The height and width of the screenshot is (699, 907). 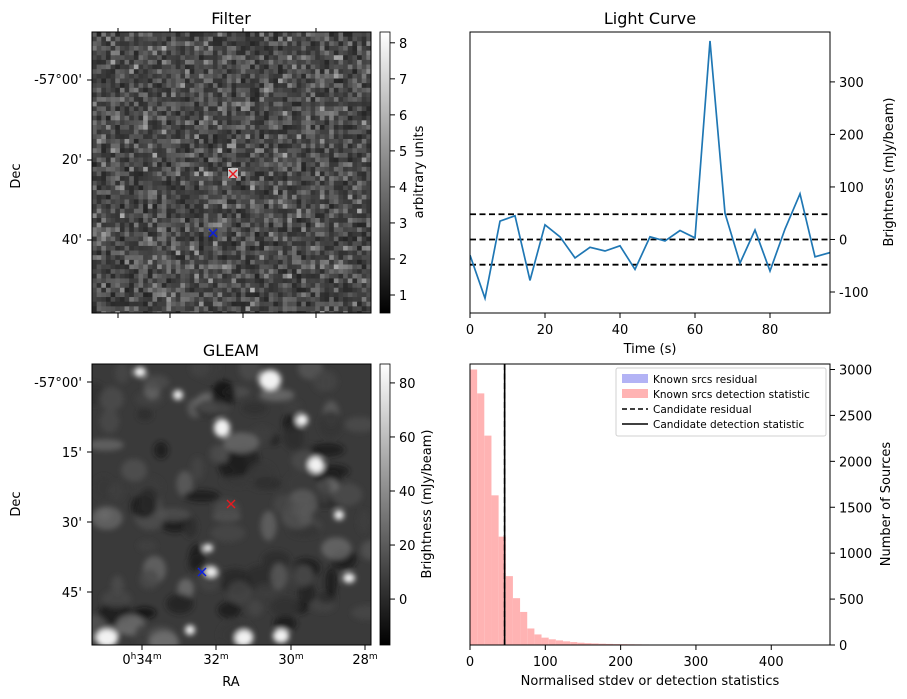 What do you see at coordinates (889, 172) in the screenshot?
I see `lightcurve-ylabel: Brightness (mJy/beam)` at bounding box center [889, 172].